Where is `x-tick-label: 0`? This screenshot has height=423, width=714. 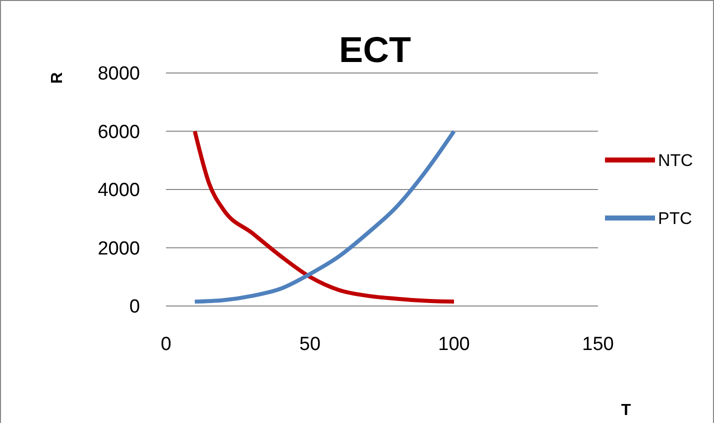 x-tick-label: 0 is located at coordinates (166, 344).